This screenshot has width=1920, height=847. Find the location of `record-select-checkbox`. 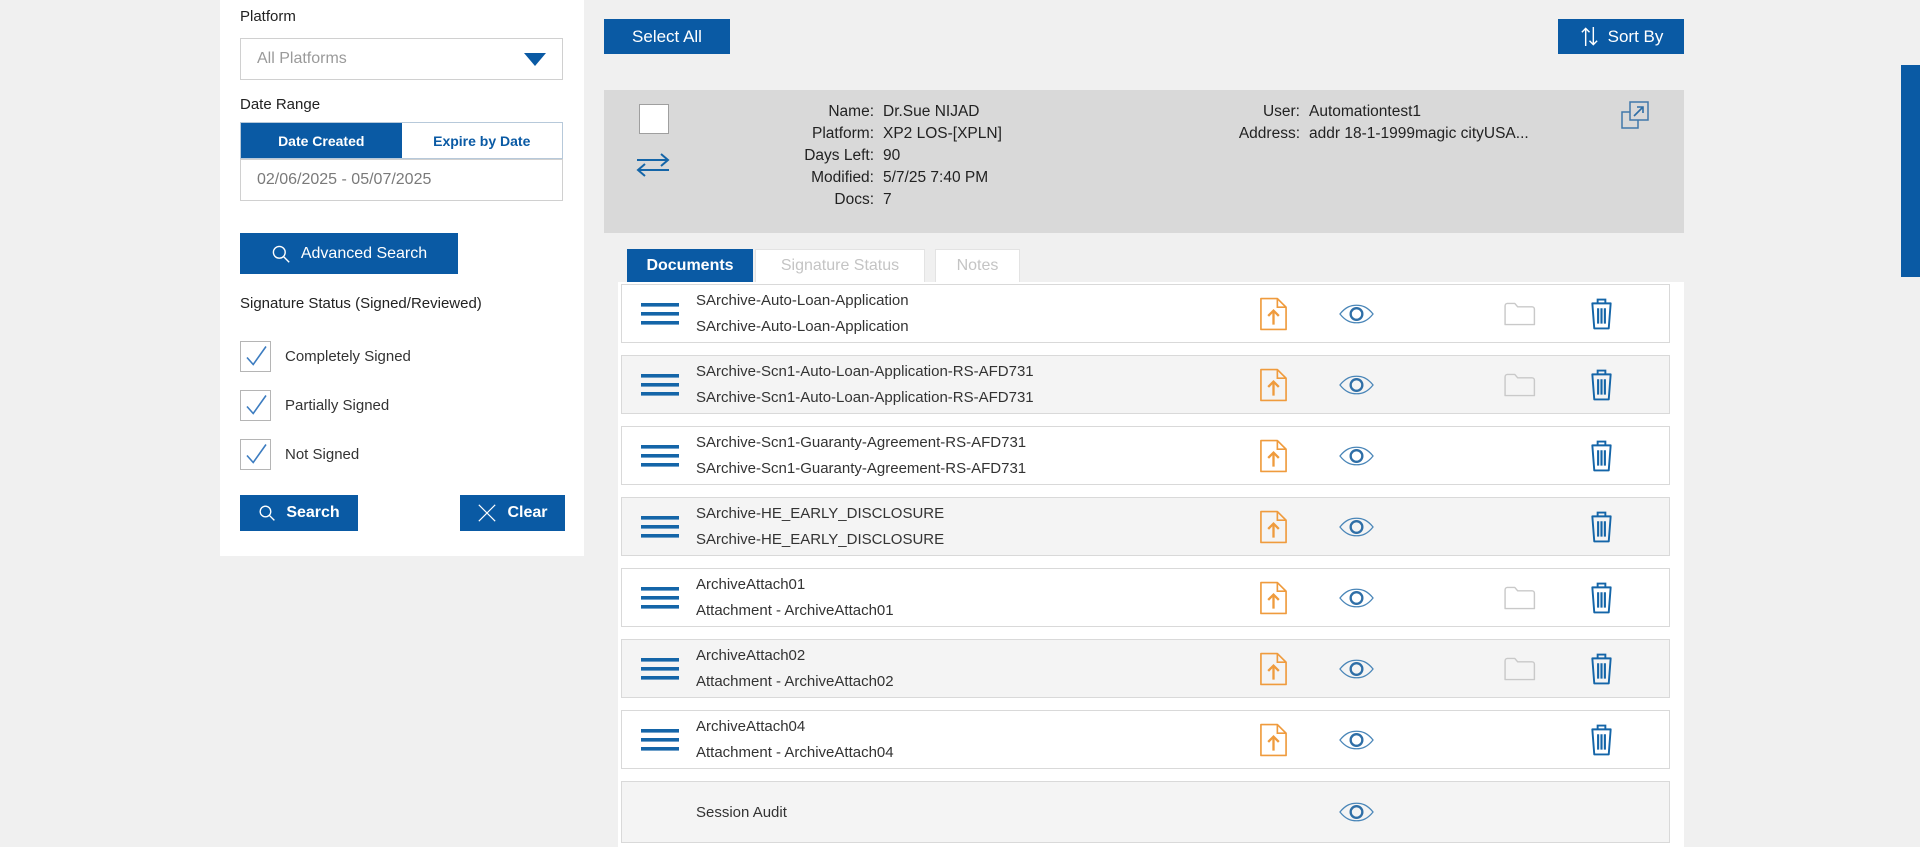

record-select-checkbox is located at coordinates (654, 119).